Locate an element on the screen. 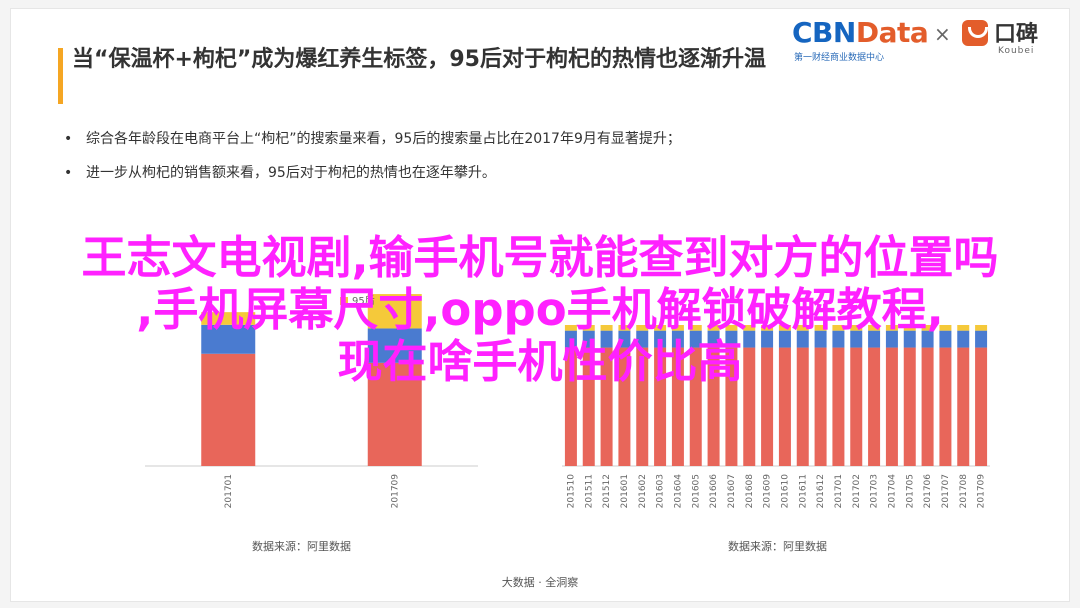 The height and width of the screenshot is (608, 1080). cbn-accent-text: Data is located at coordinates (892, 32).